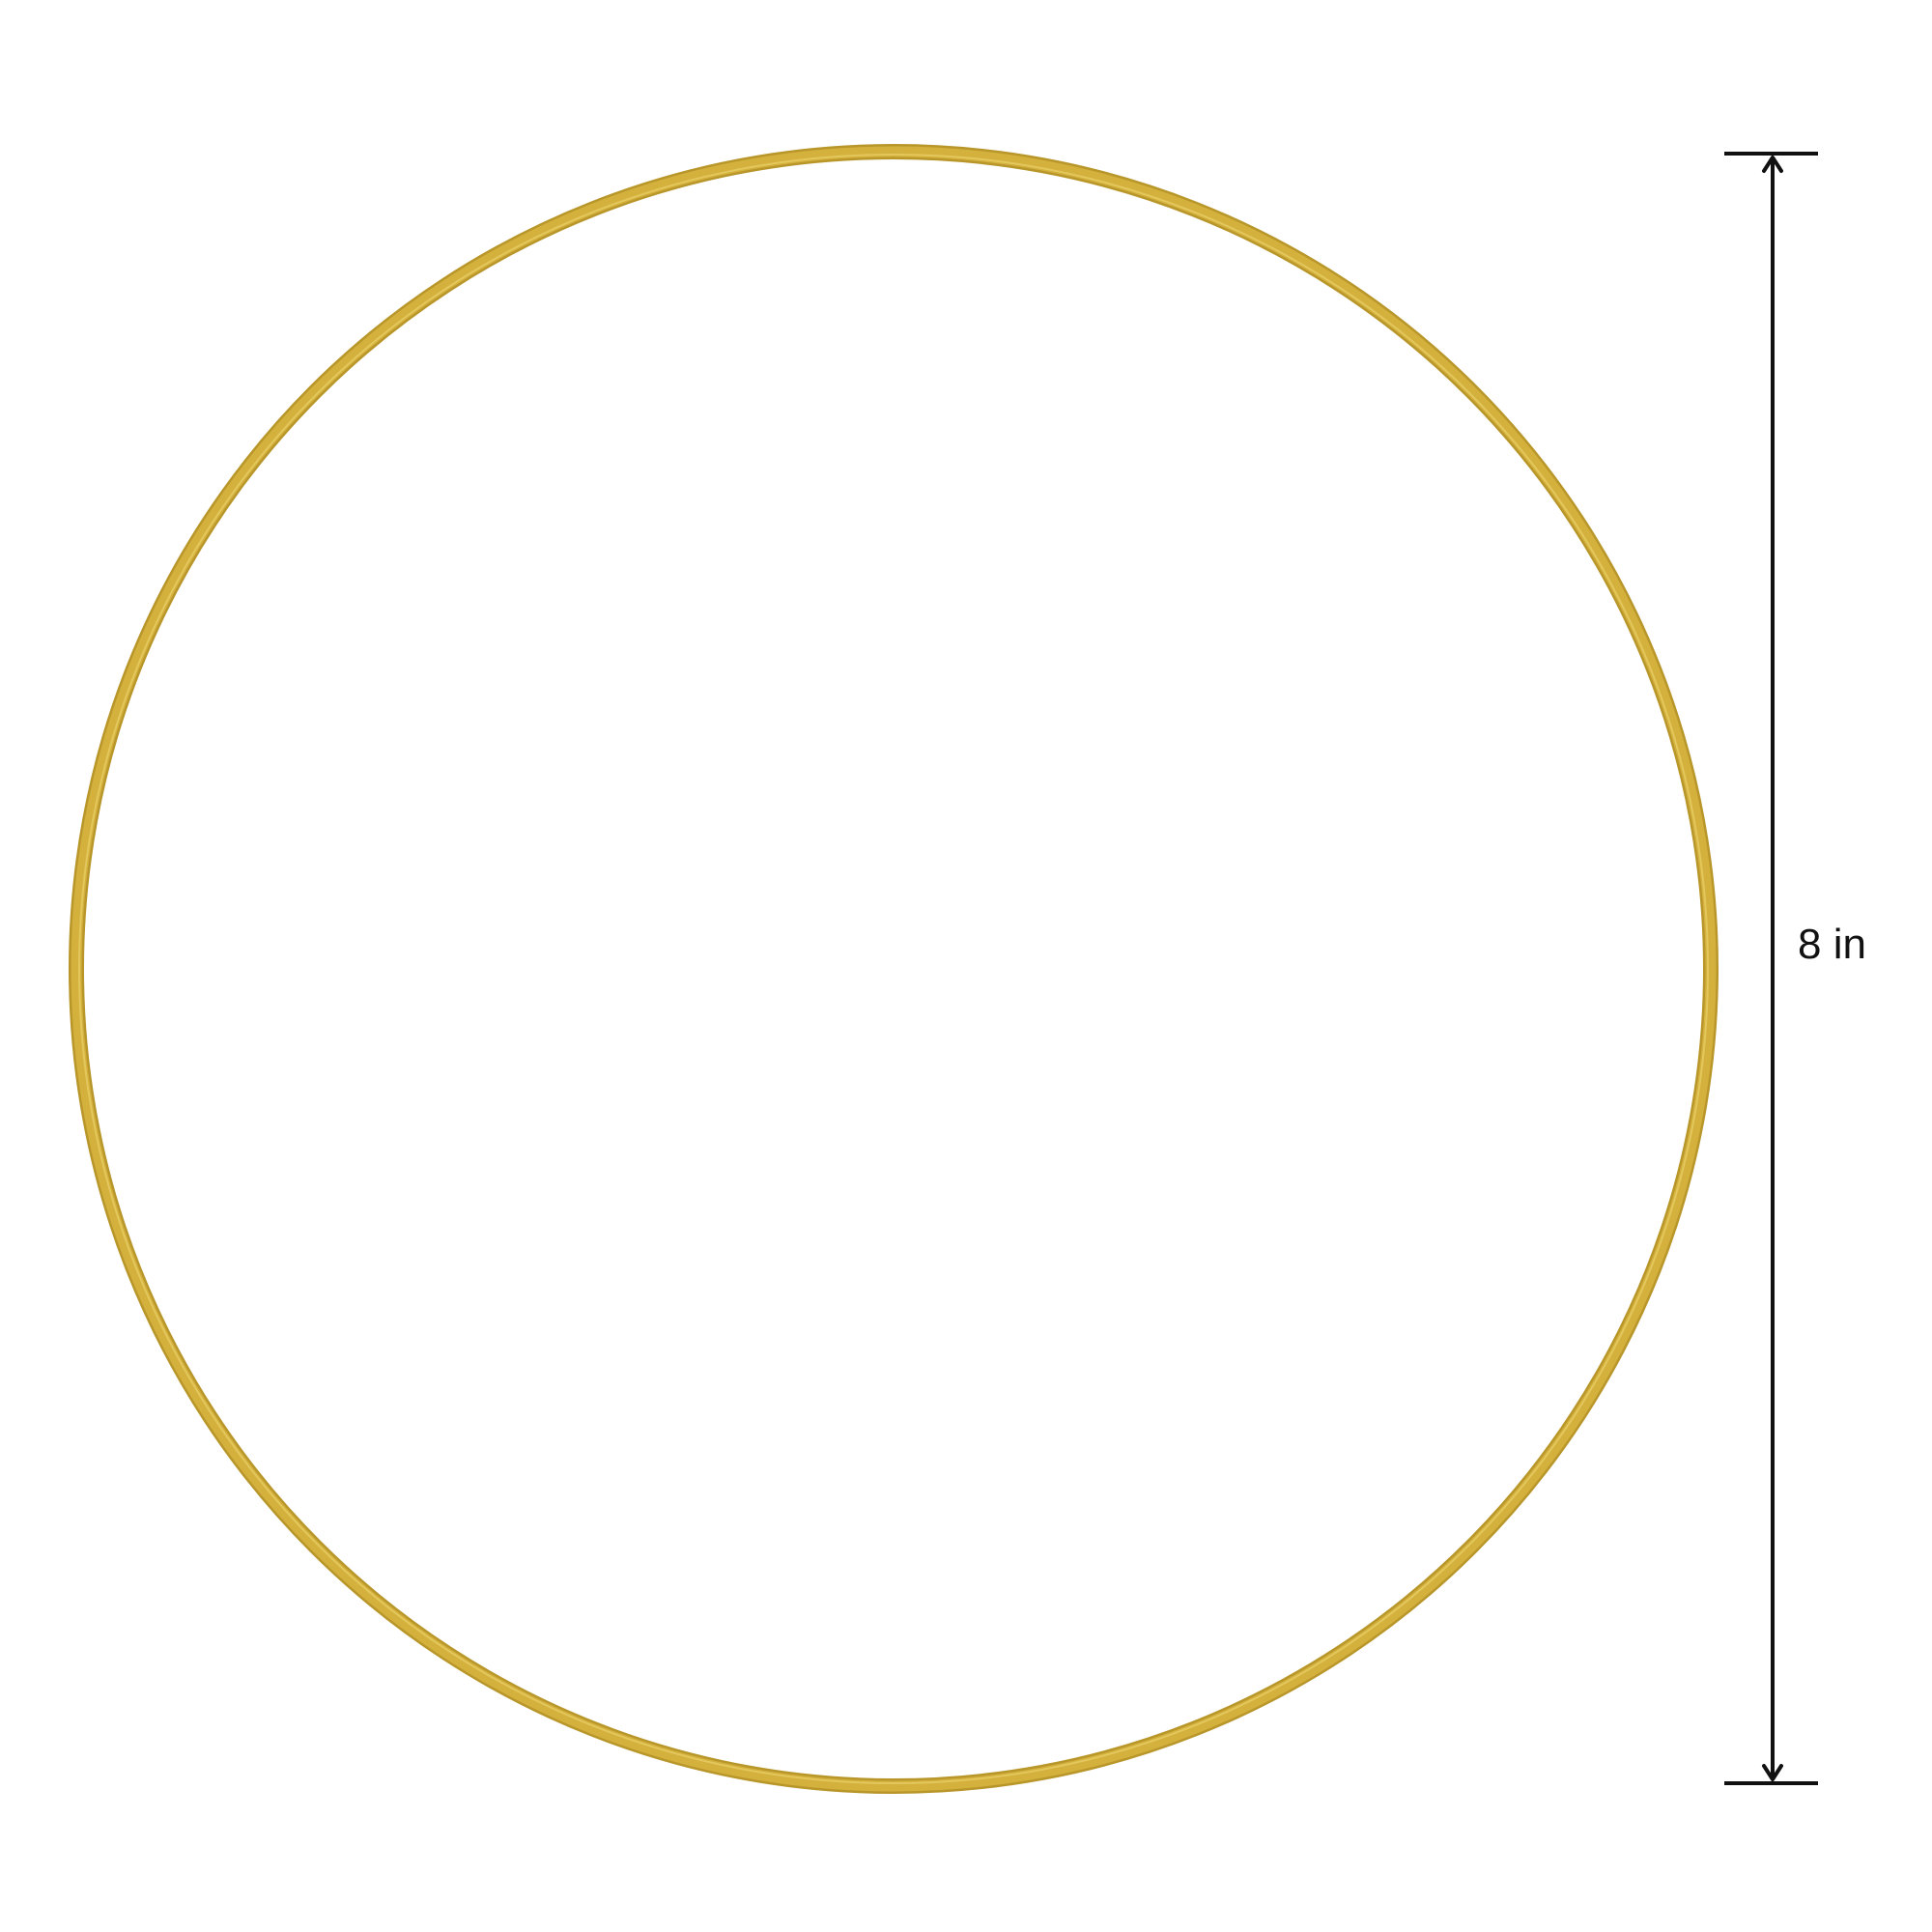 This screenshot has width=1932, height=1932. I want to click on height-dimension: 8 in, so click(1795, 968).